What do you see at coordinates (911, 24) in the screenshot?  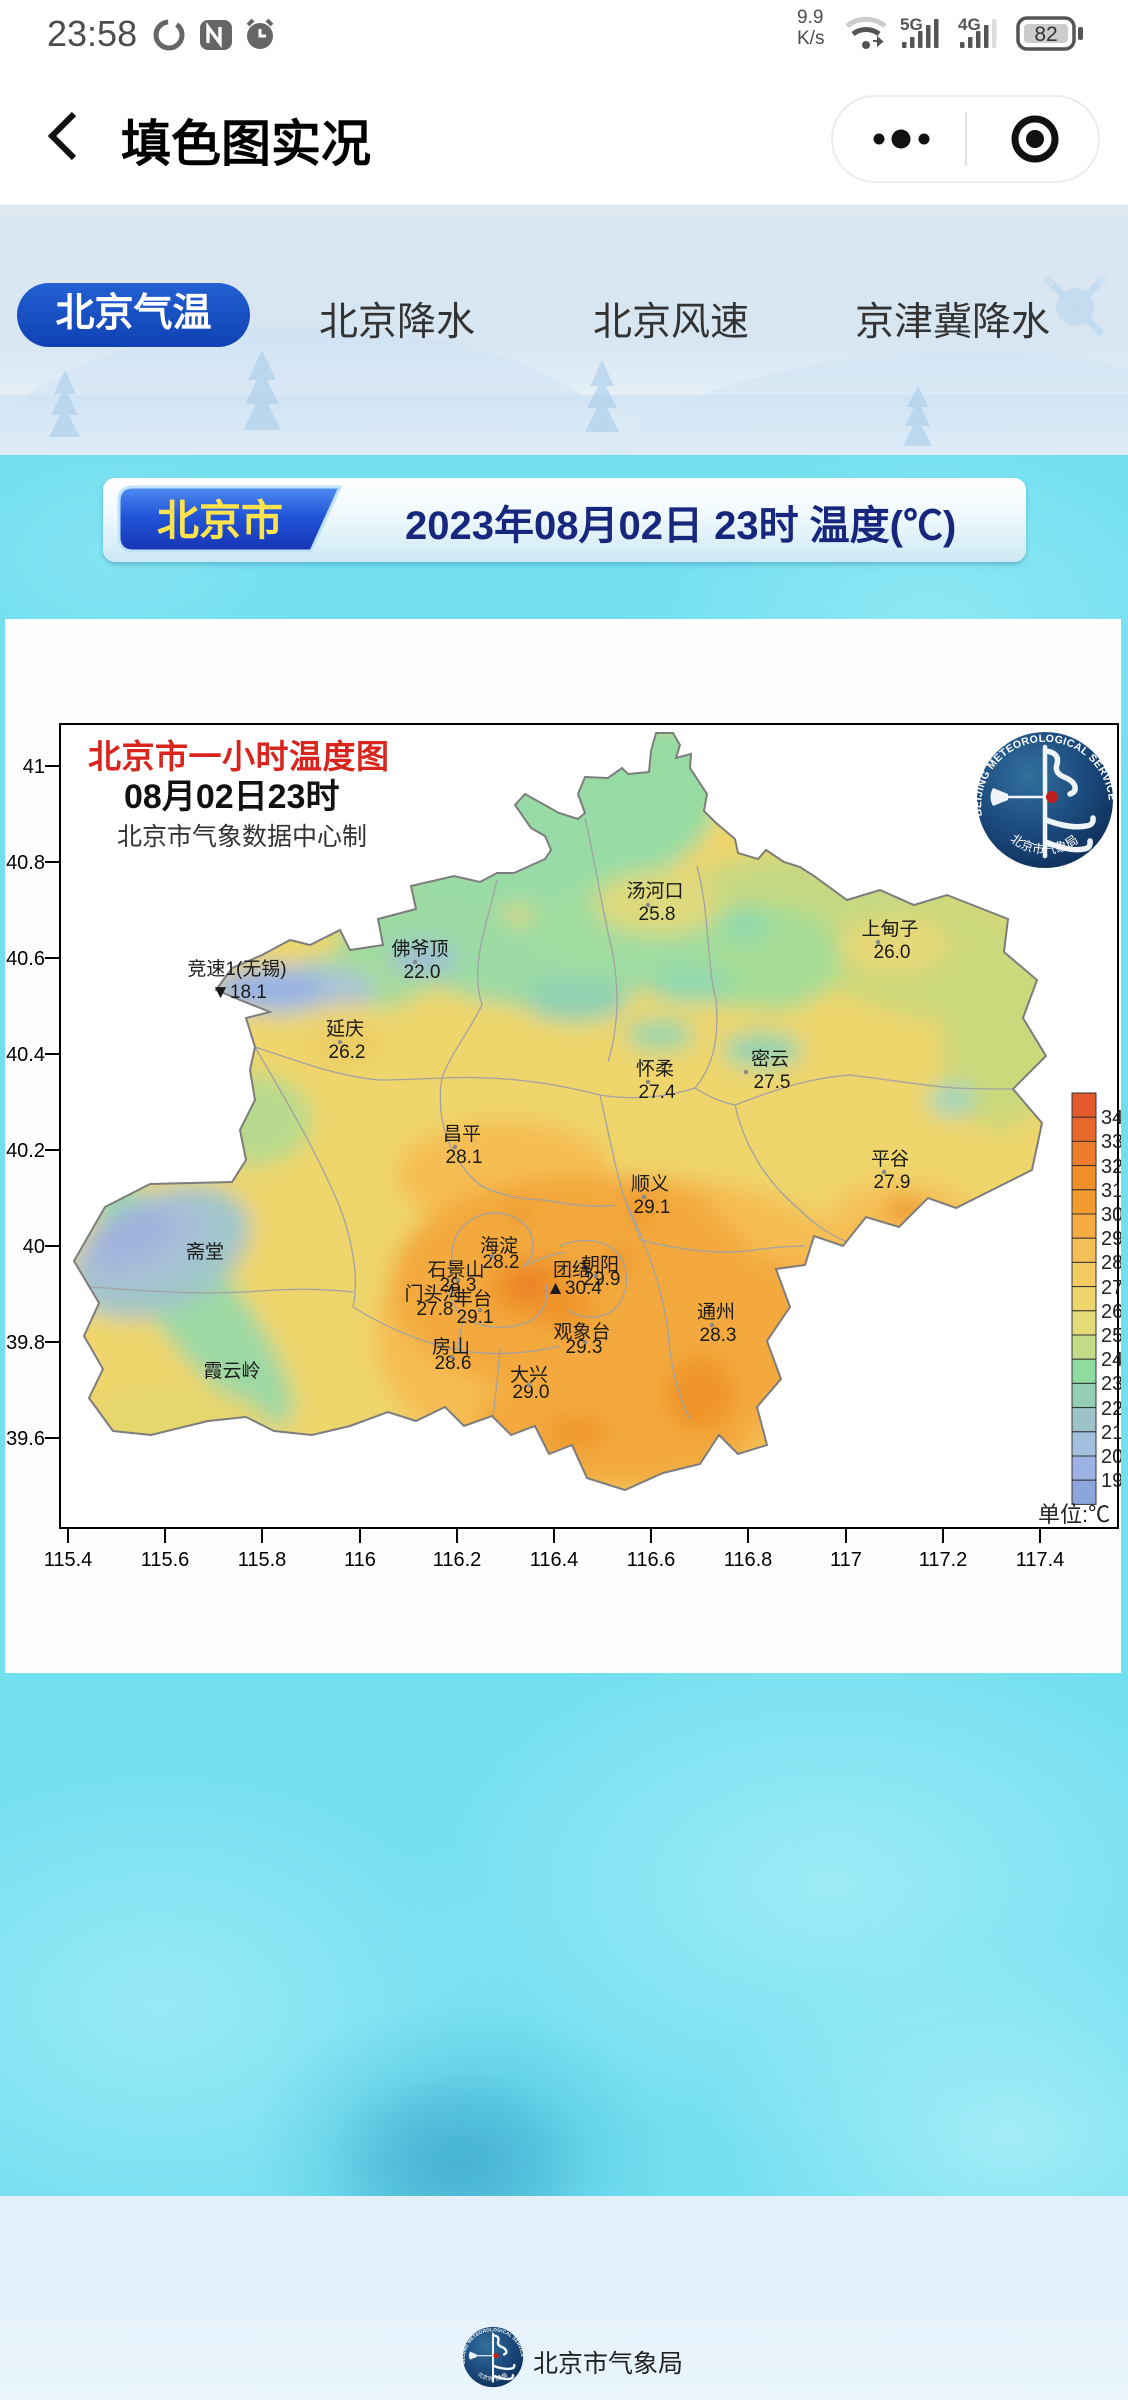 I see `svg-text: 5G` at bounding box center [911, 24].